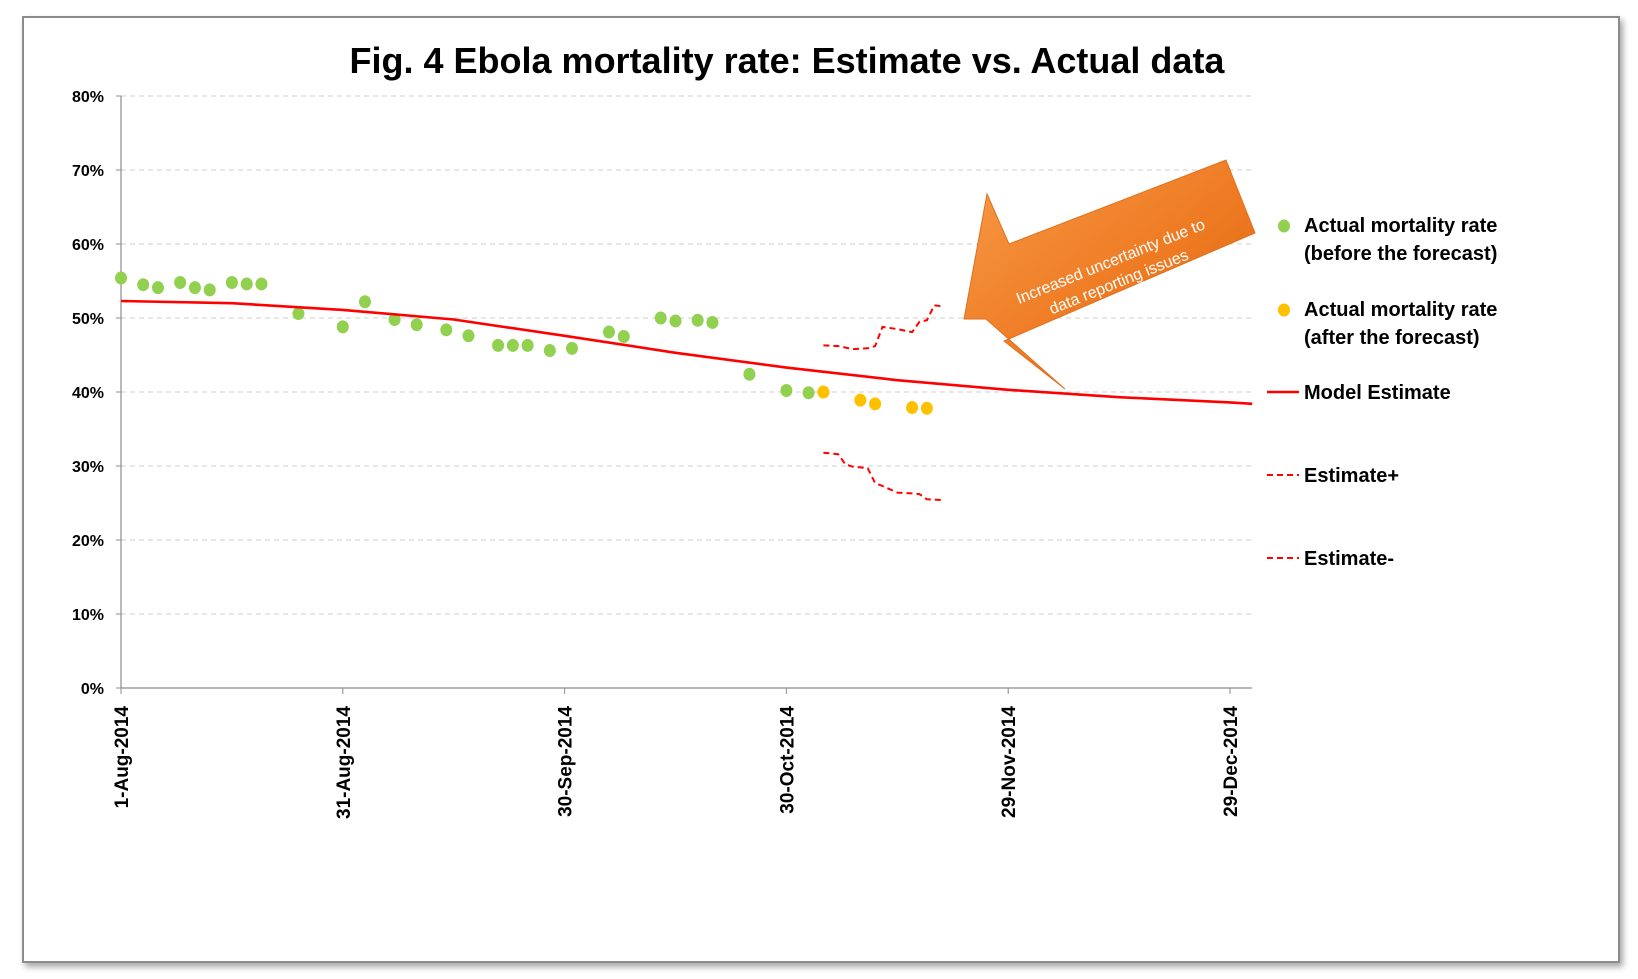 This screenshot has height=979, width=1638. I want to click on legend-label: Estimate+, so click(1351, 476).